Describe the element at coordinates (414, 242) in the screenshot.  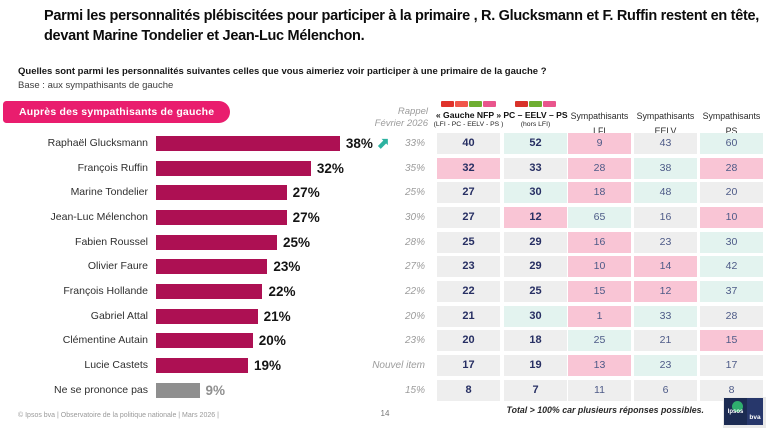
I see `rappel-value: 28%` at that location.